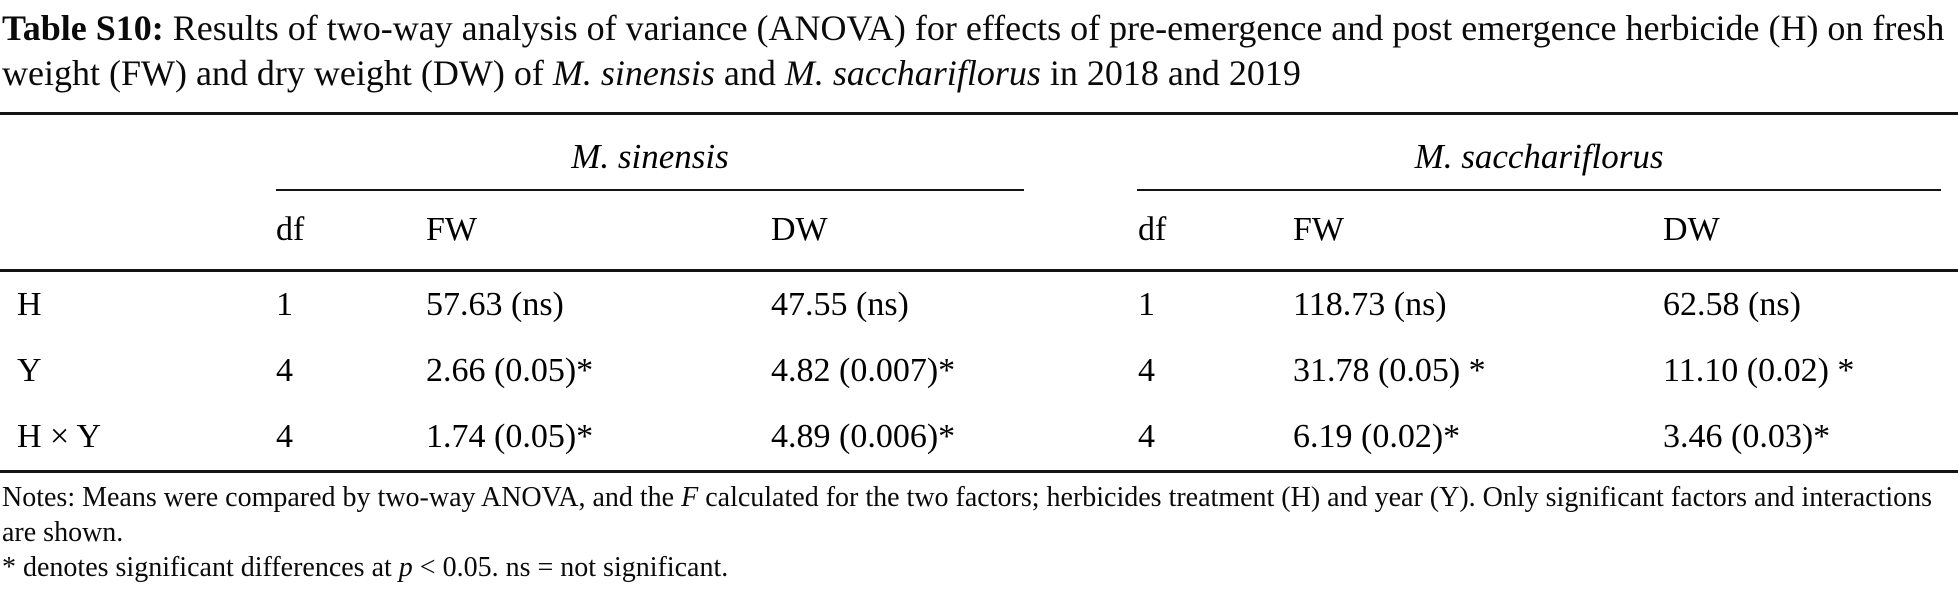 The width and height of the screenshot is (1958, 597). What do you see at coordinates (136, 153) in the screenshot?
I see `spanner-empty-cell` at bounding box center [136, 153].